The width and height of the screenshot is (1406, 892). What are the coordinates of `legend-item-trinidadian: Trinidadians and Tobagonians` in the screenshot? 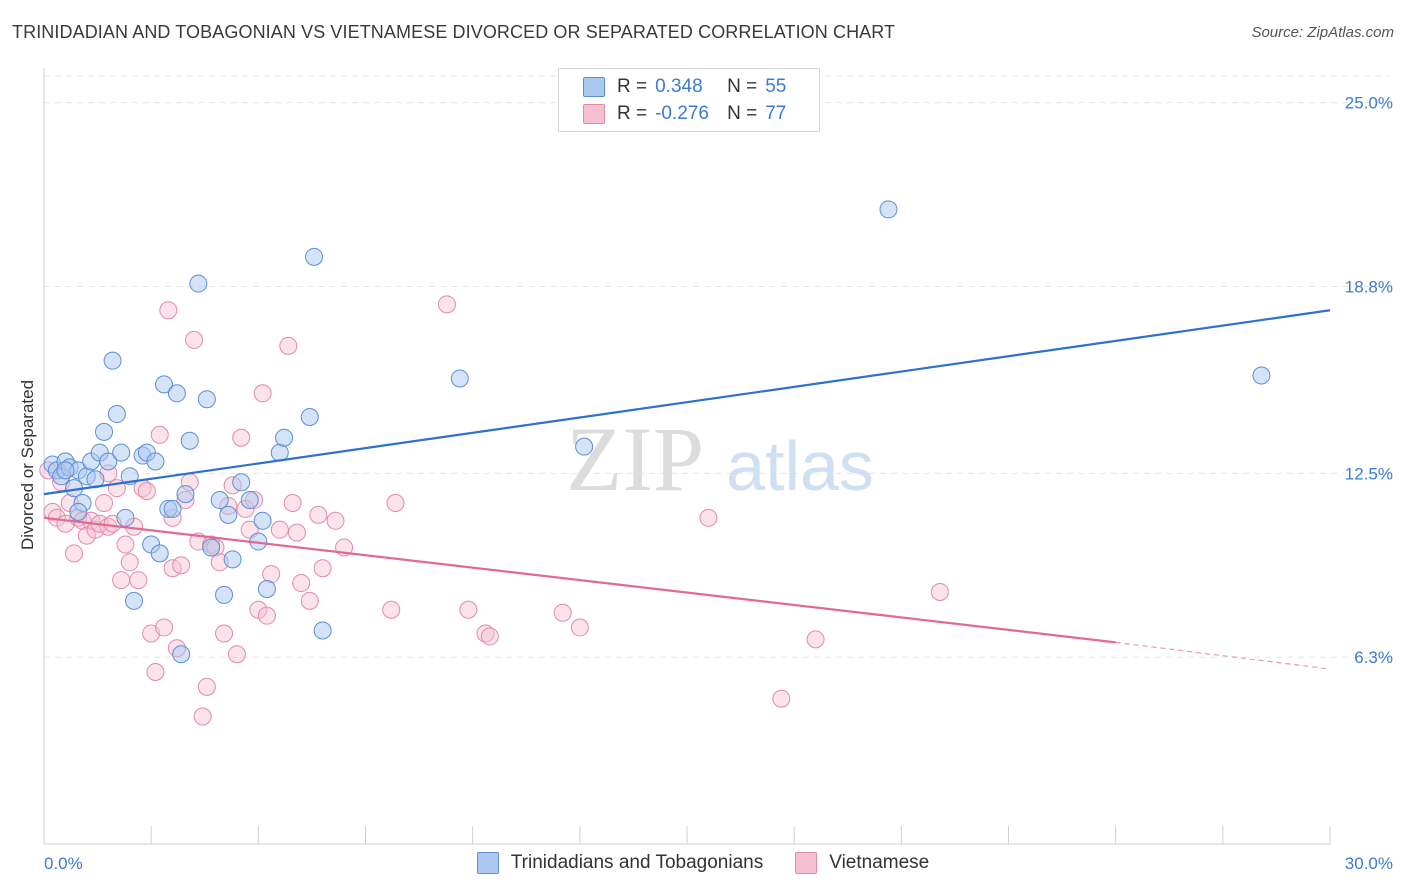 It's located at (620, 863).